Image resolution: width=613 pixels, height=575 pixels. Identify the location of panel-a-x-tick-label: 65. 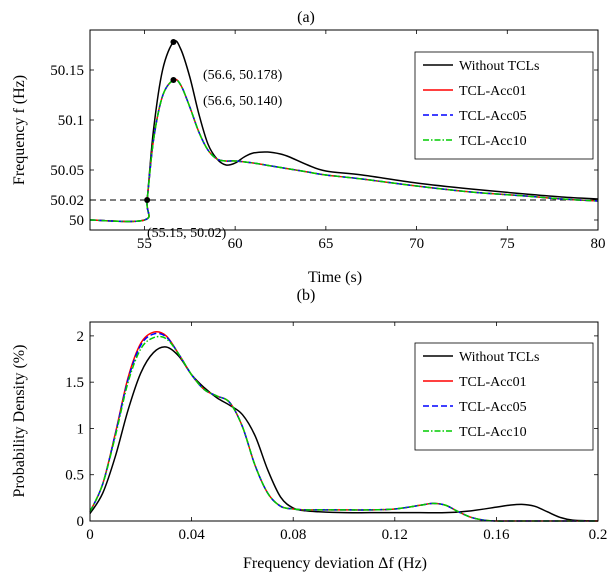
(325, 244).